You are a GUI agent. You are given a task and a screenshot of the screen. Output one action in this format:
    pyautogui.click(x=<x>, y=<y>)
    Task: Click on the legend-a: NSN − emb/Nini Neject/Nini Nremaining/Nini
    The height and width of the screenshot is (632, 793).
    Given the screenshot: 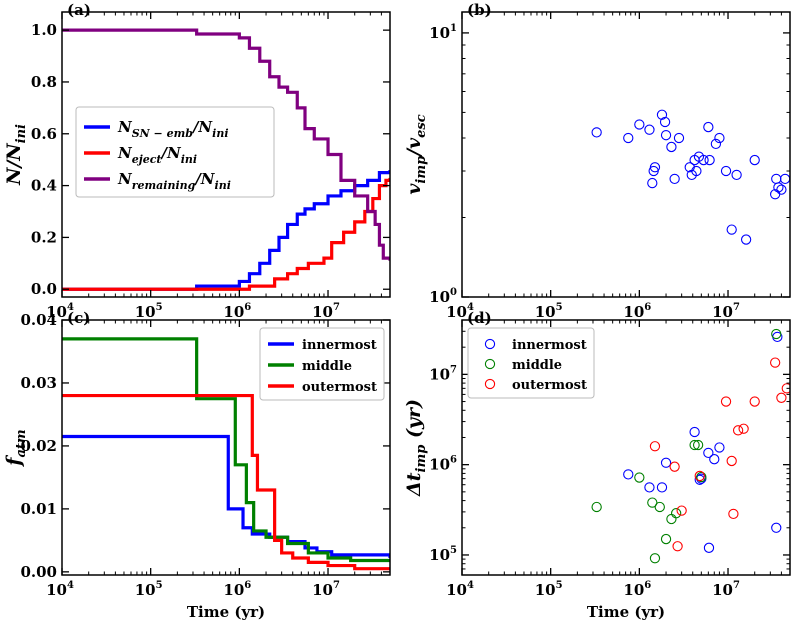 What is the action you would take?
    pyautogui.click(x=175, y=152)
    